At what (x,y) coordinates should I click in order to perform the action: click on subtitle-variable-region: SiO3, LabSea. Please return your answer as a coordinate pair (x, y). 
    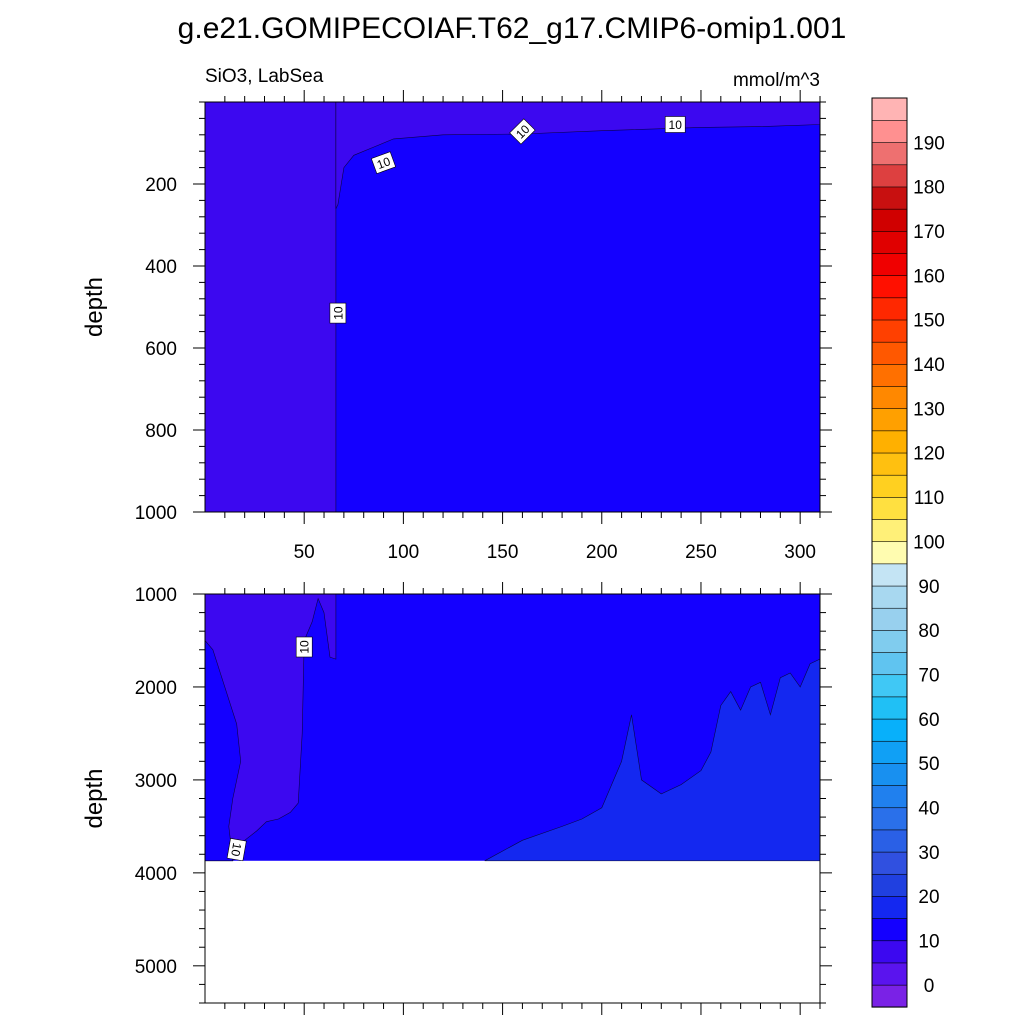
    Looking at the image, I should click on (264, 76).